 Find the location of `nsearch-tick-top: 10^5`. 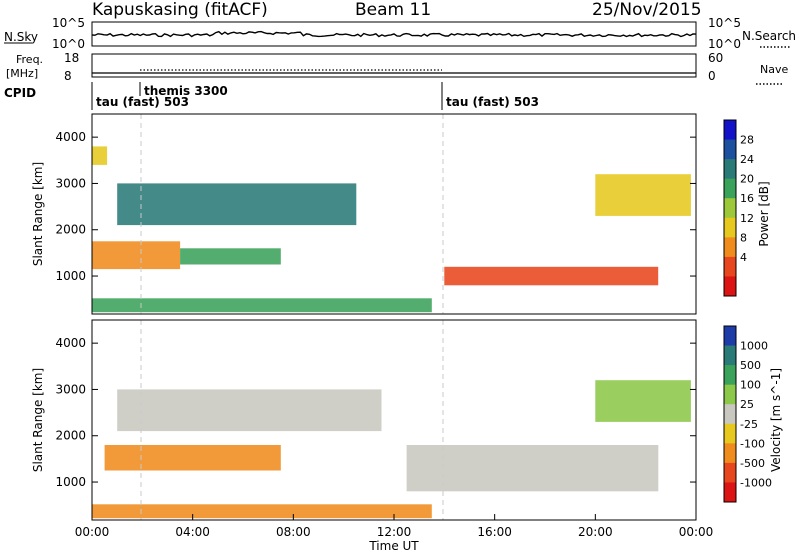

nsearch-tick-top: 10^5 is located at coordinates (724, 23).